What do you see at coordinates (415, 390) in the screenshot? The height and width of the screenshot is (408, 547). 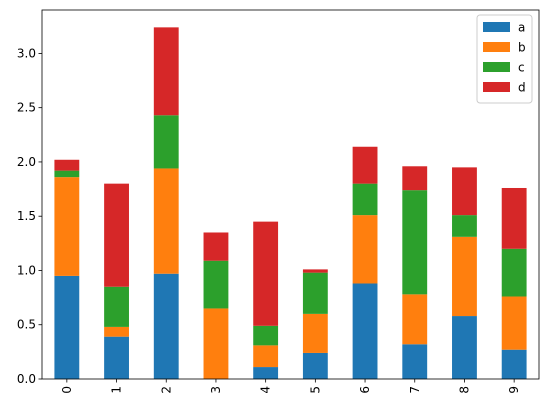 I see `x-tick-label: 7` at bounding box center [415, 390].